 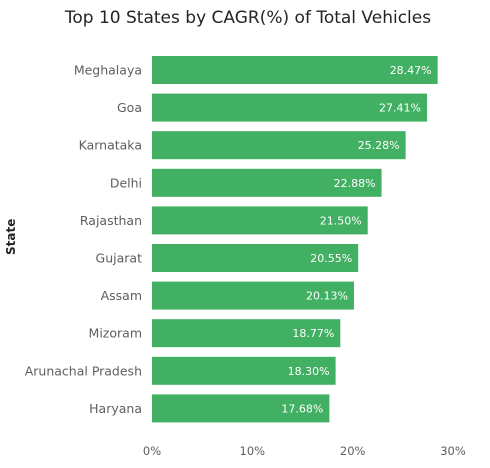 What do you see at coordinates (279, 145) in the screenshot?
I see `bar-karnataka` at bounding box center [279, 145].